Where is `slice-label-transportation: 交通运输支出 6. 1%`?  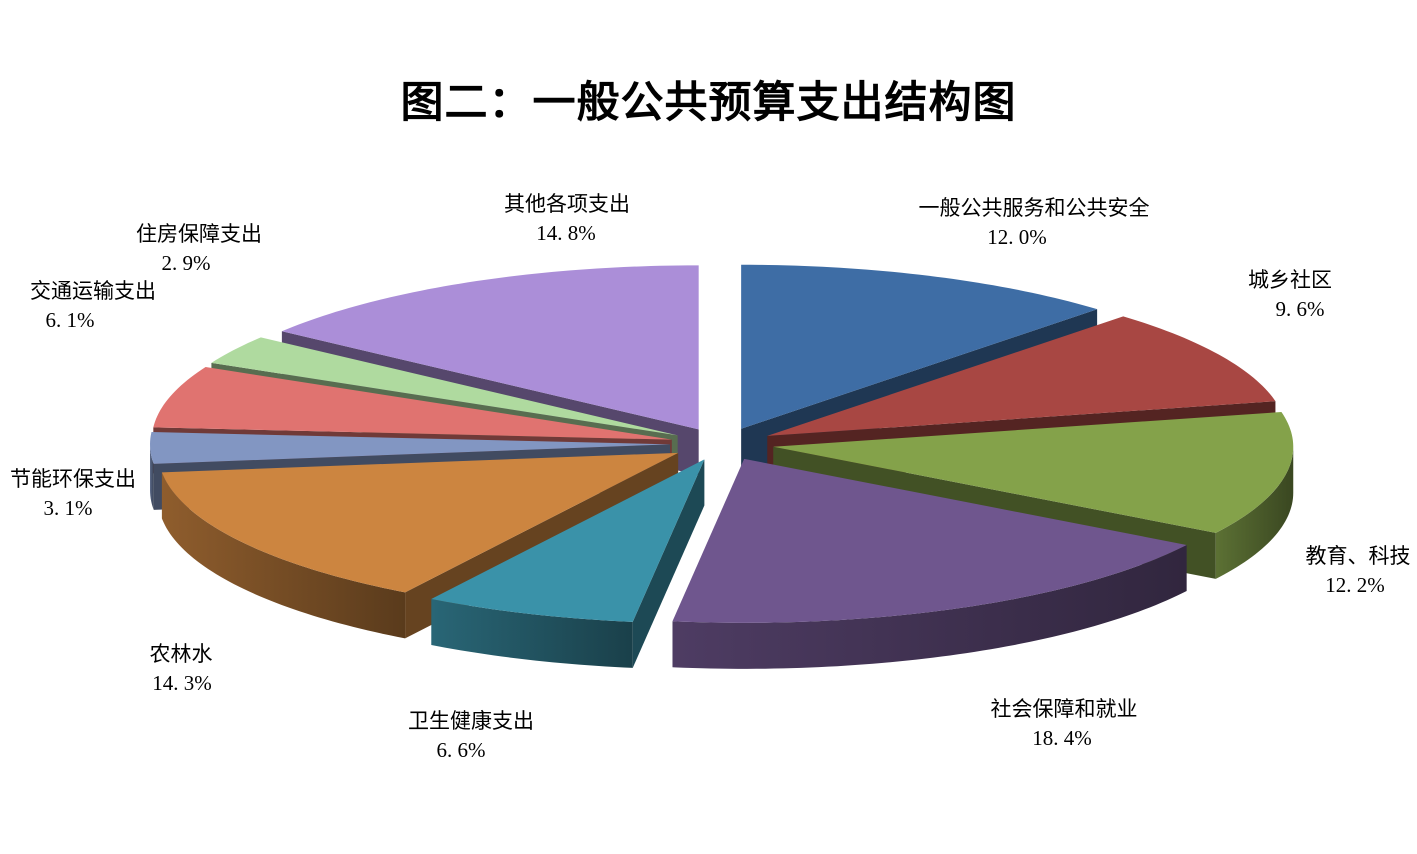 slice-label-transportation: 交通运输支出 6. 1% is located at coordinates (93, 306).